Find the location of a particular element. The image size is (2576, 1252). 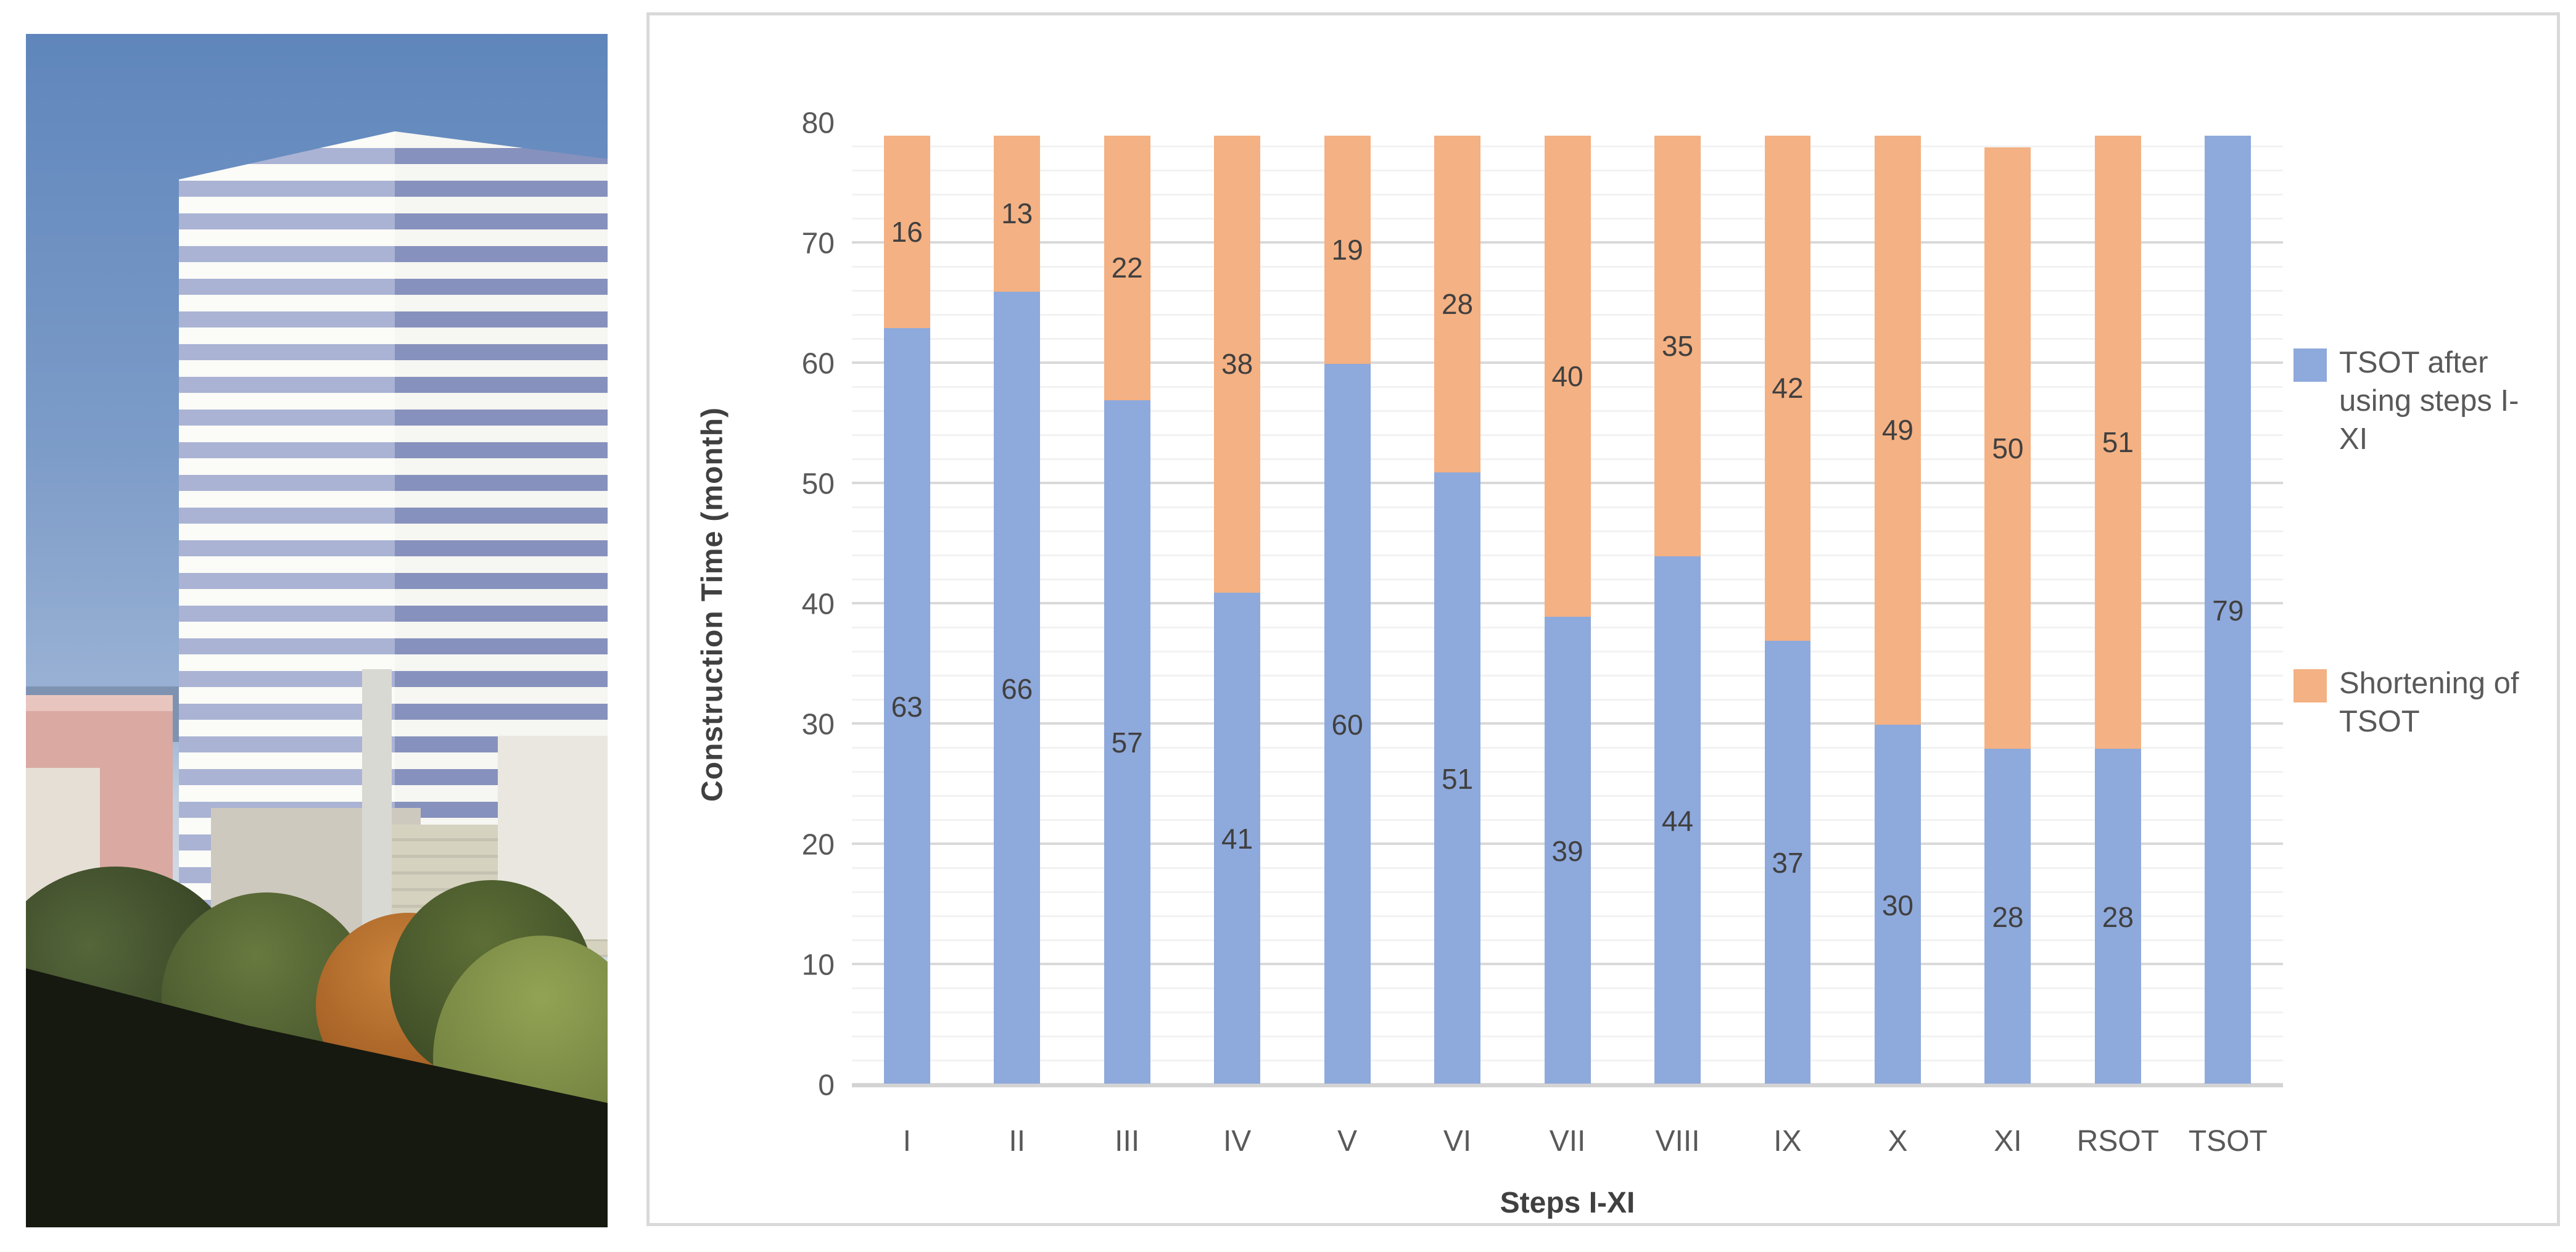

legend-label: TSOT after using steps I-XI is located at coordinates (2429, 401).